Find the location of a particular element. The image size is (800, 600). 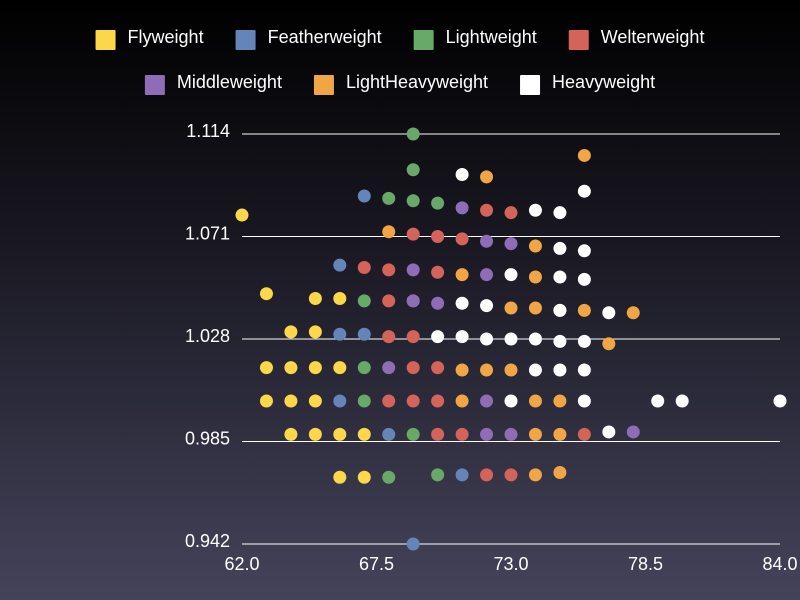

y-tick-label: 0.985 is located at coordinates (207, 439).